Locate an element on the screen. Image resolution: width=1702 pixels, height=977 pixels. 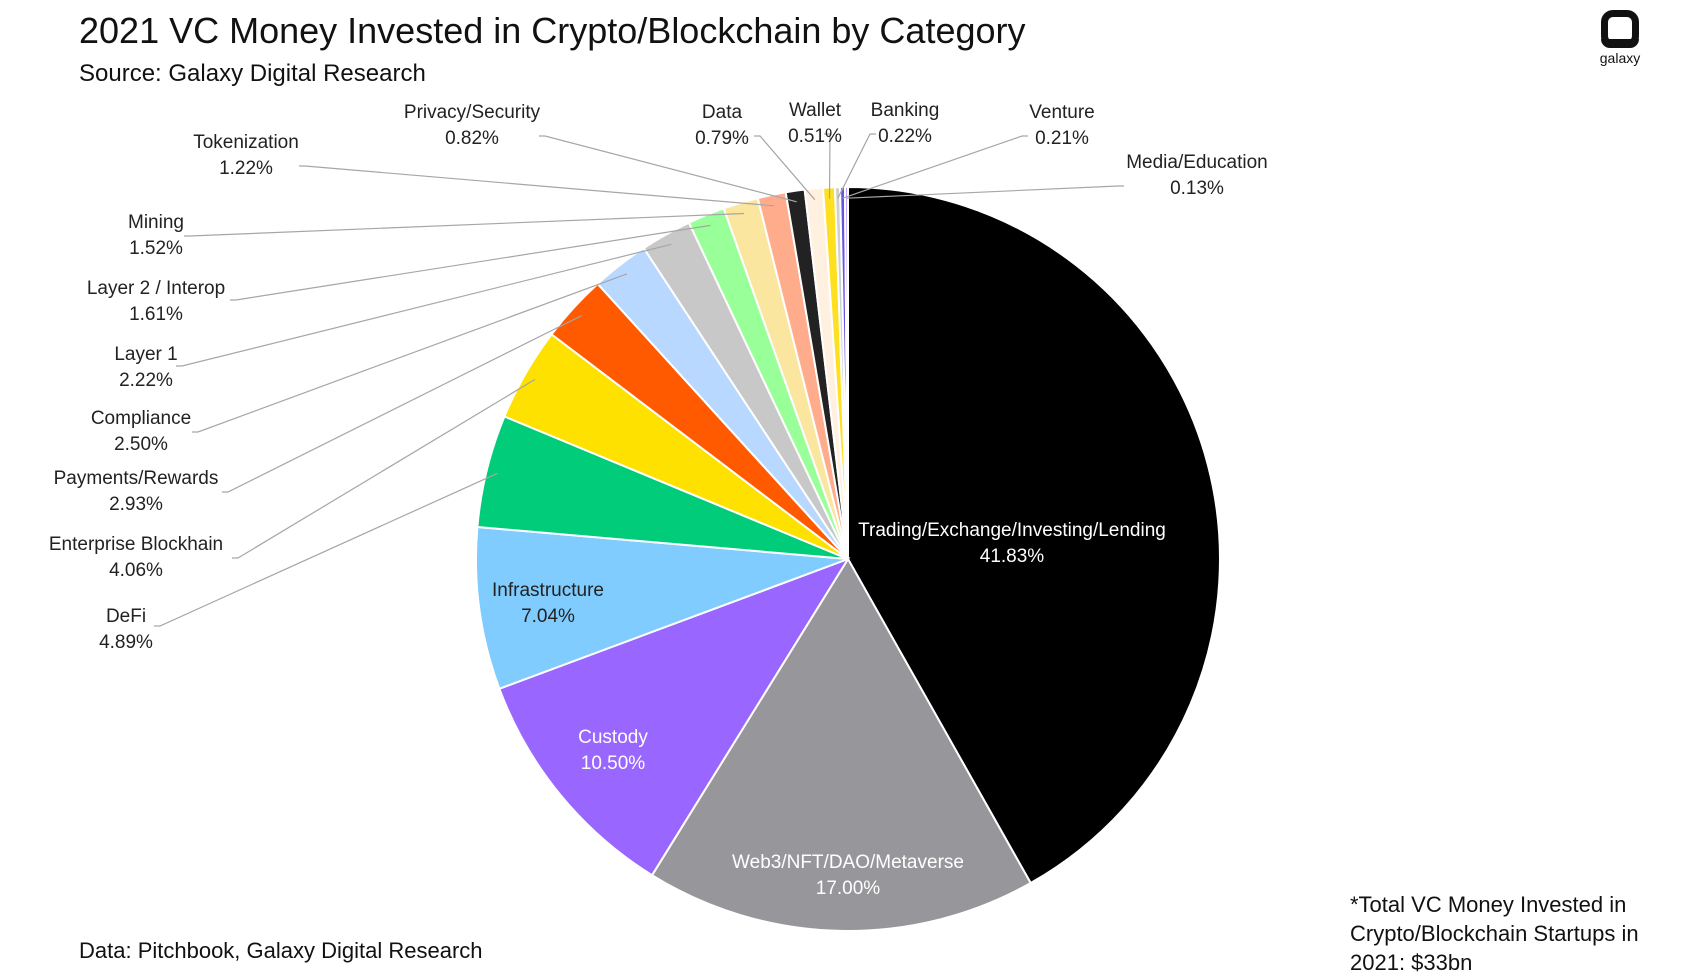
leader-line-compliance is located at coordinates (410, 353).